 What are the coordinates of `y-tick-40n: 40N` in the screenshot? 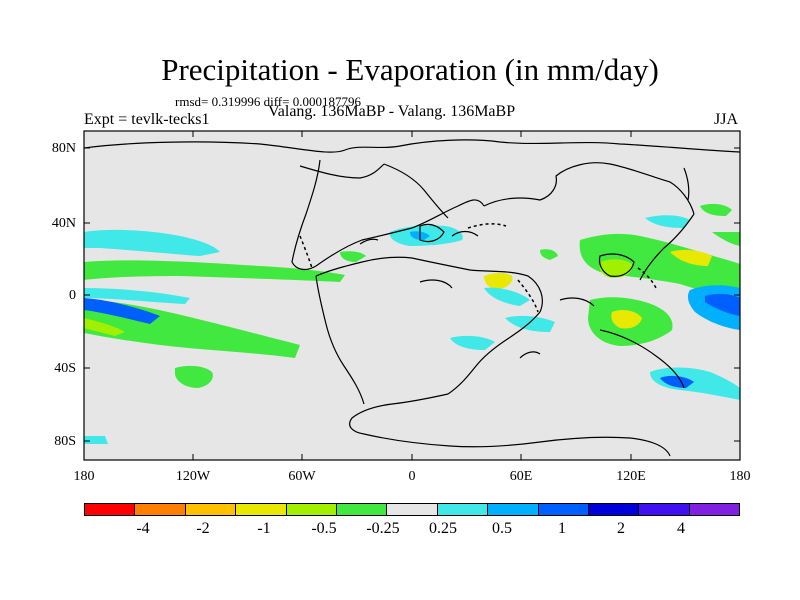 It's located at (63, 223).